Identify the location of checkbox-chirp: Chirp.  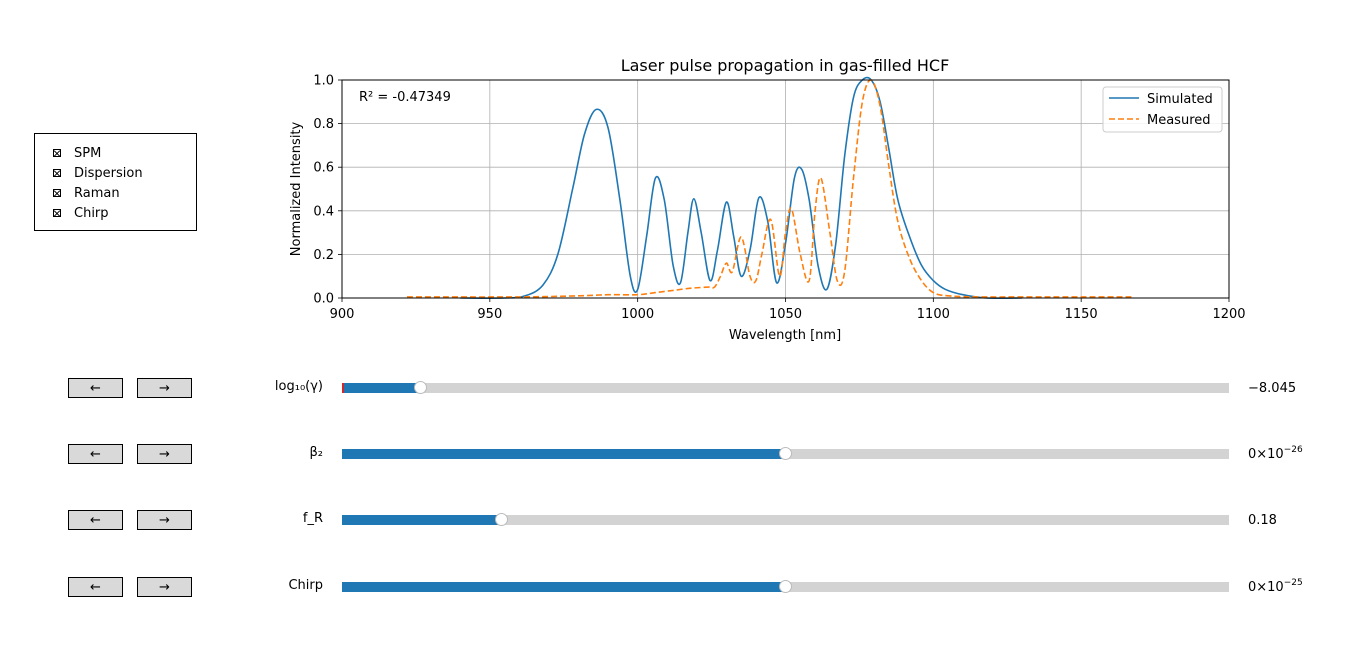
(81, 213).